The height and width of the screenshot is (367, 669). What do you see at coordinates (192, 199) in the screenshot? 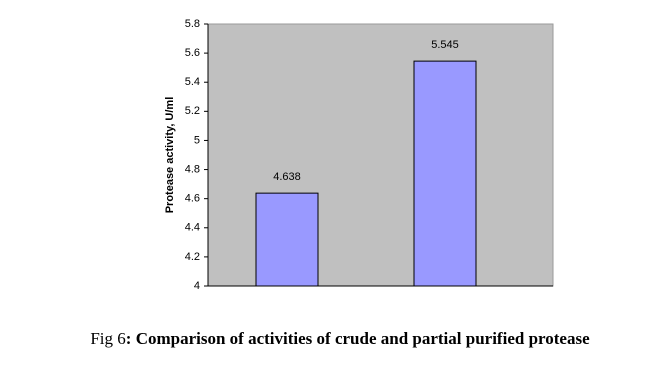
I see `y-tick-label: 4.6` at bounding box center [192, 199].